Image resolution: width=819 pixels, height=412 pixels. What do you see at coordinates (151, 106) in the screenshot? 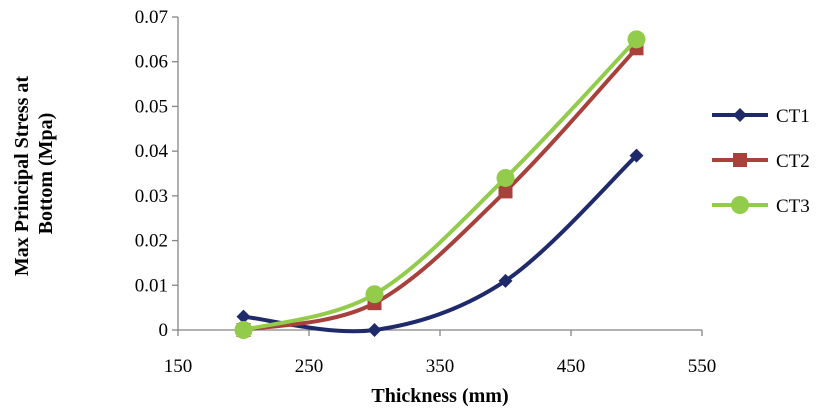
I see `y-tick-label: 0.05` at bounding box center [151, 106].